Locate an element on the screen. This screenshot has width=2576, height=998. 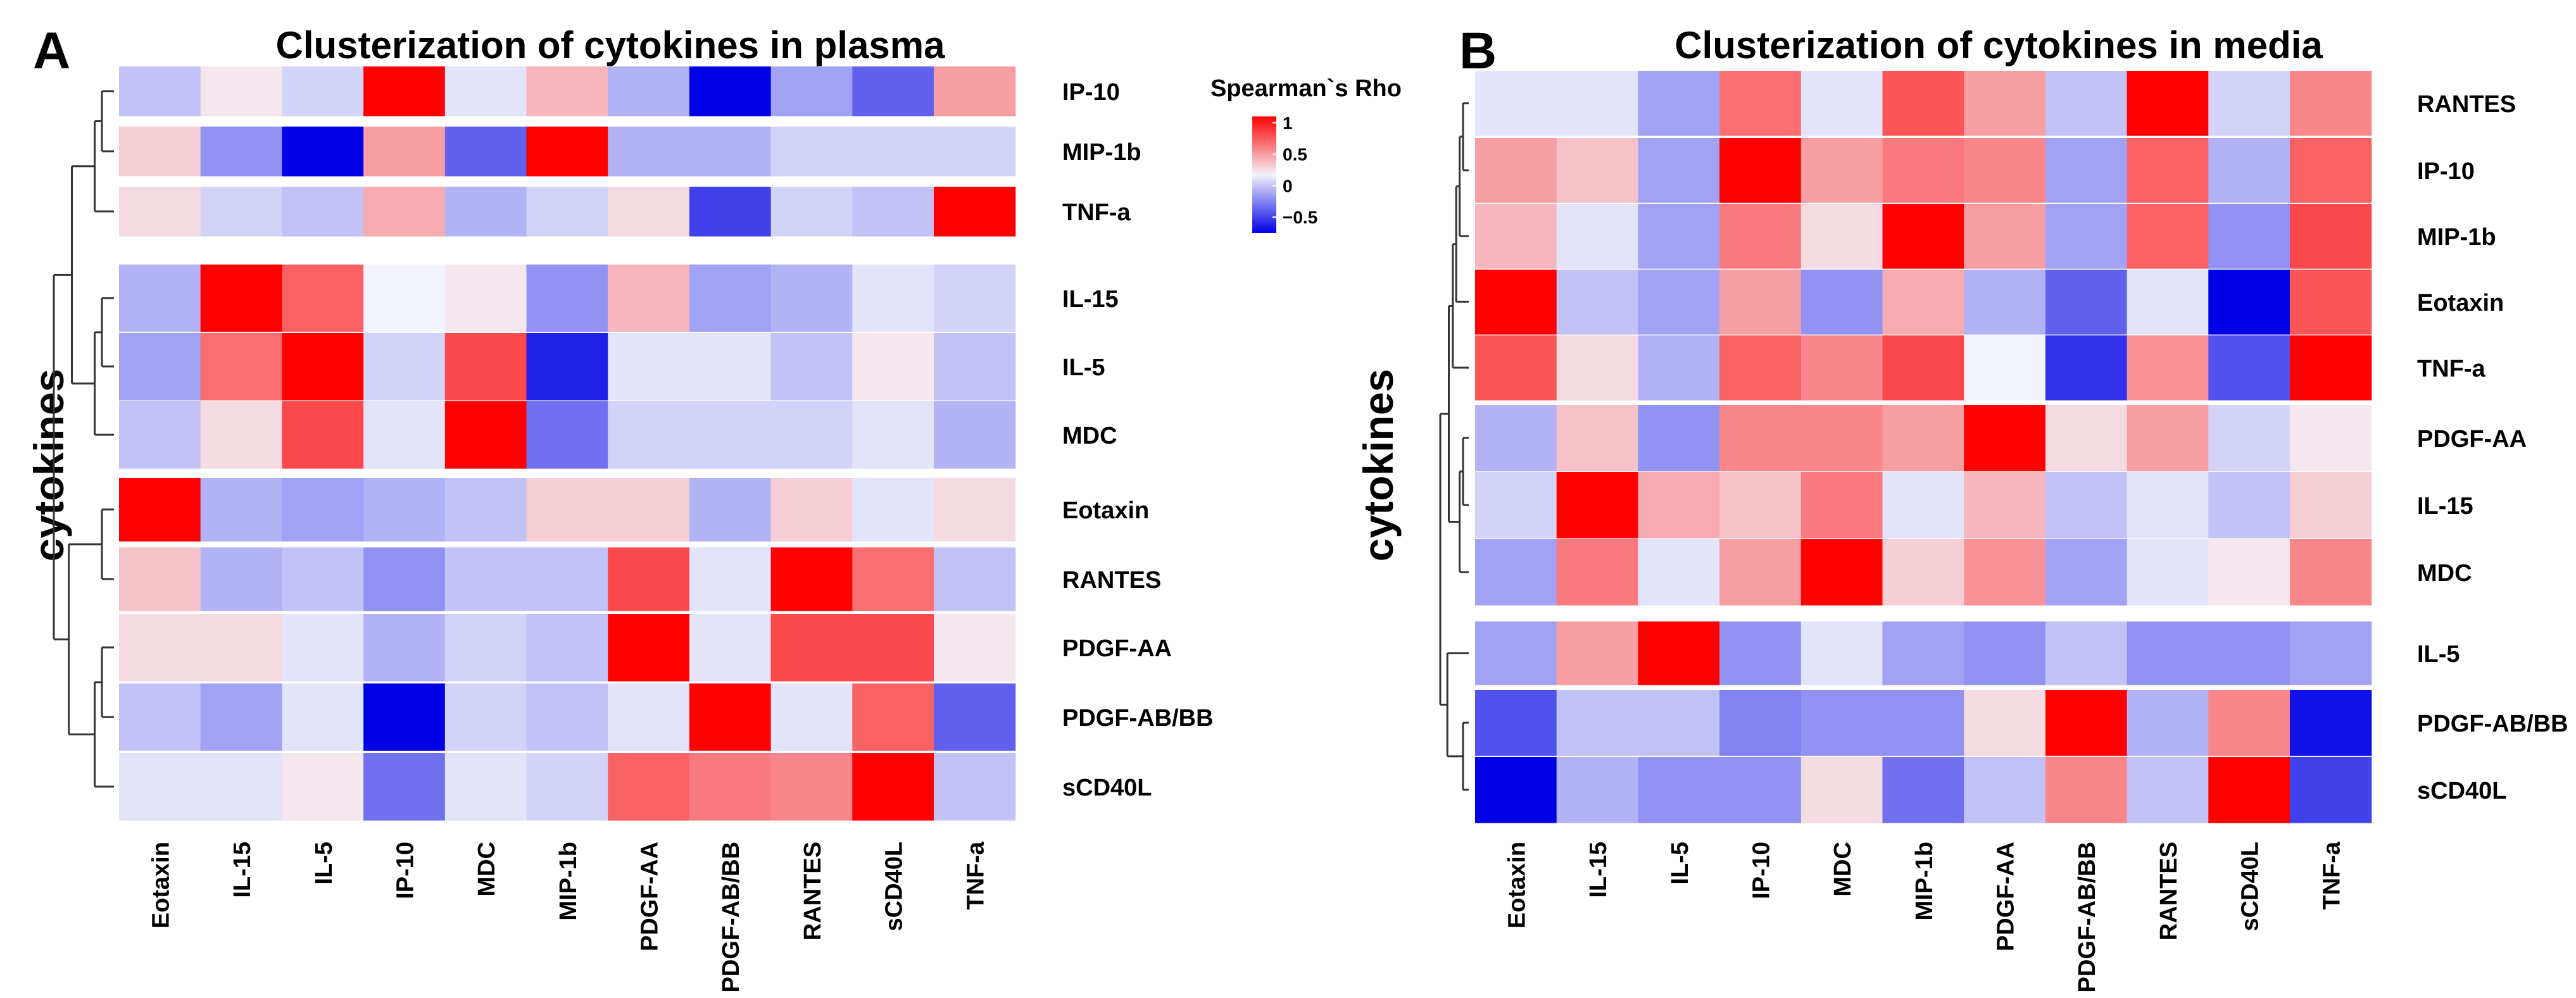
column-label: RANTES is located at coordinates (813, 891).